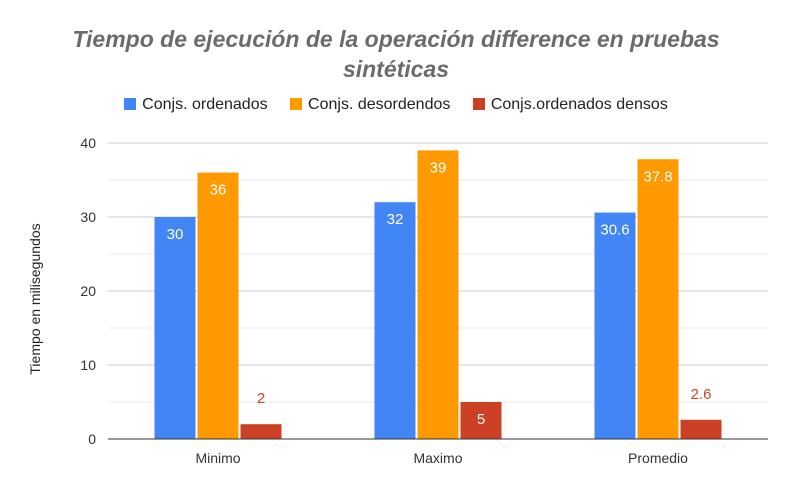 The image size is (792, 491). I want to click on y-tick-label: 20, so click(88, 291).